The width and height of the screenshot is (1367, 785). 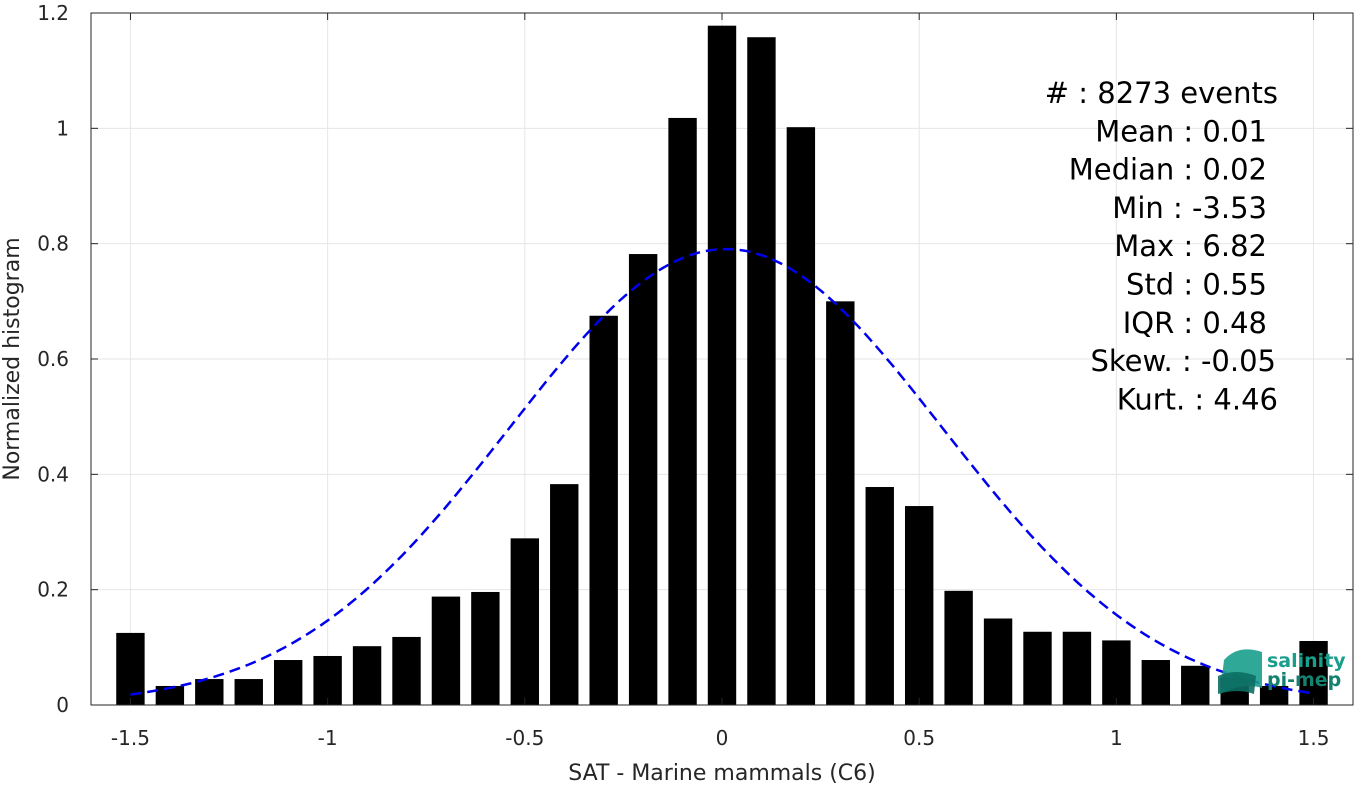 I want to click on x-tick-label: 1, so click(x=1116, y=738).